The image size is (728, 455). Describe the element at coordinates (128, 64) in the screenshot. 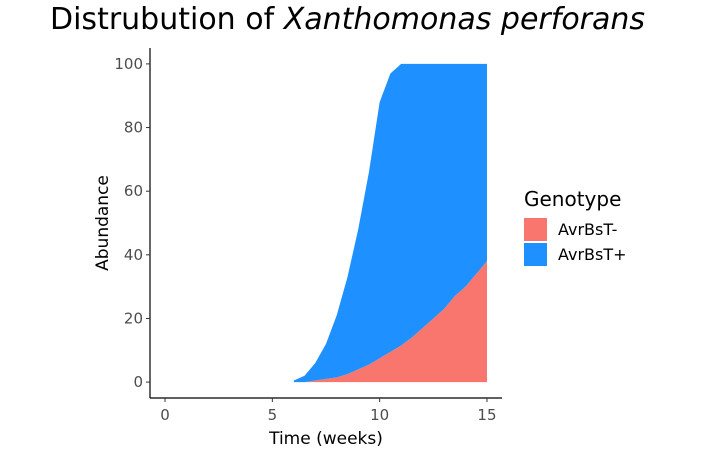

I see `y-tick-label: 100` at that location.